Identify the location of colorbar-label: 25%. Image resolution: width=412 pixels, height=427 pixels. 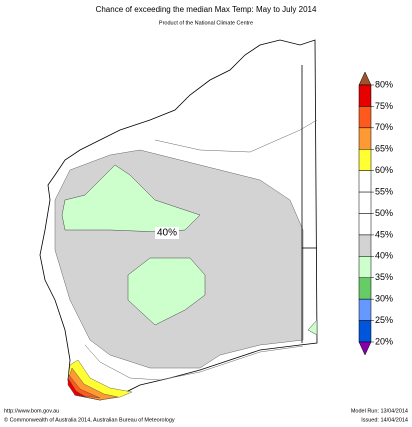
(384, 320).